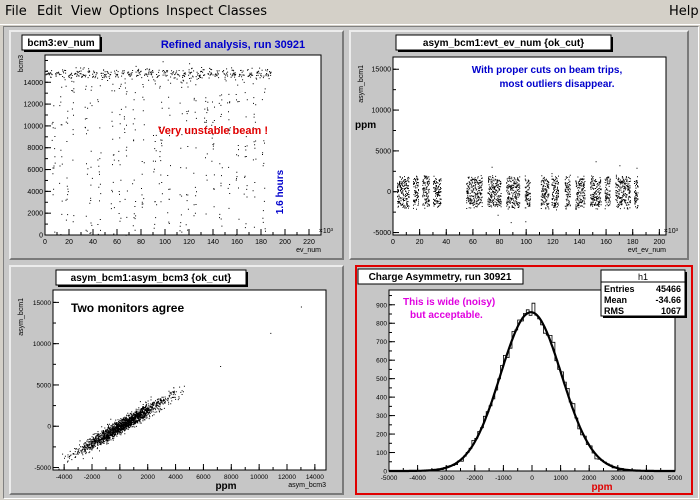 This screenshot has height=500, width=700. Describe the element at coordinates (381, 361) in the screenshot. I see `y-tick-label: 600` at that location.